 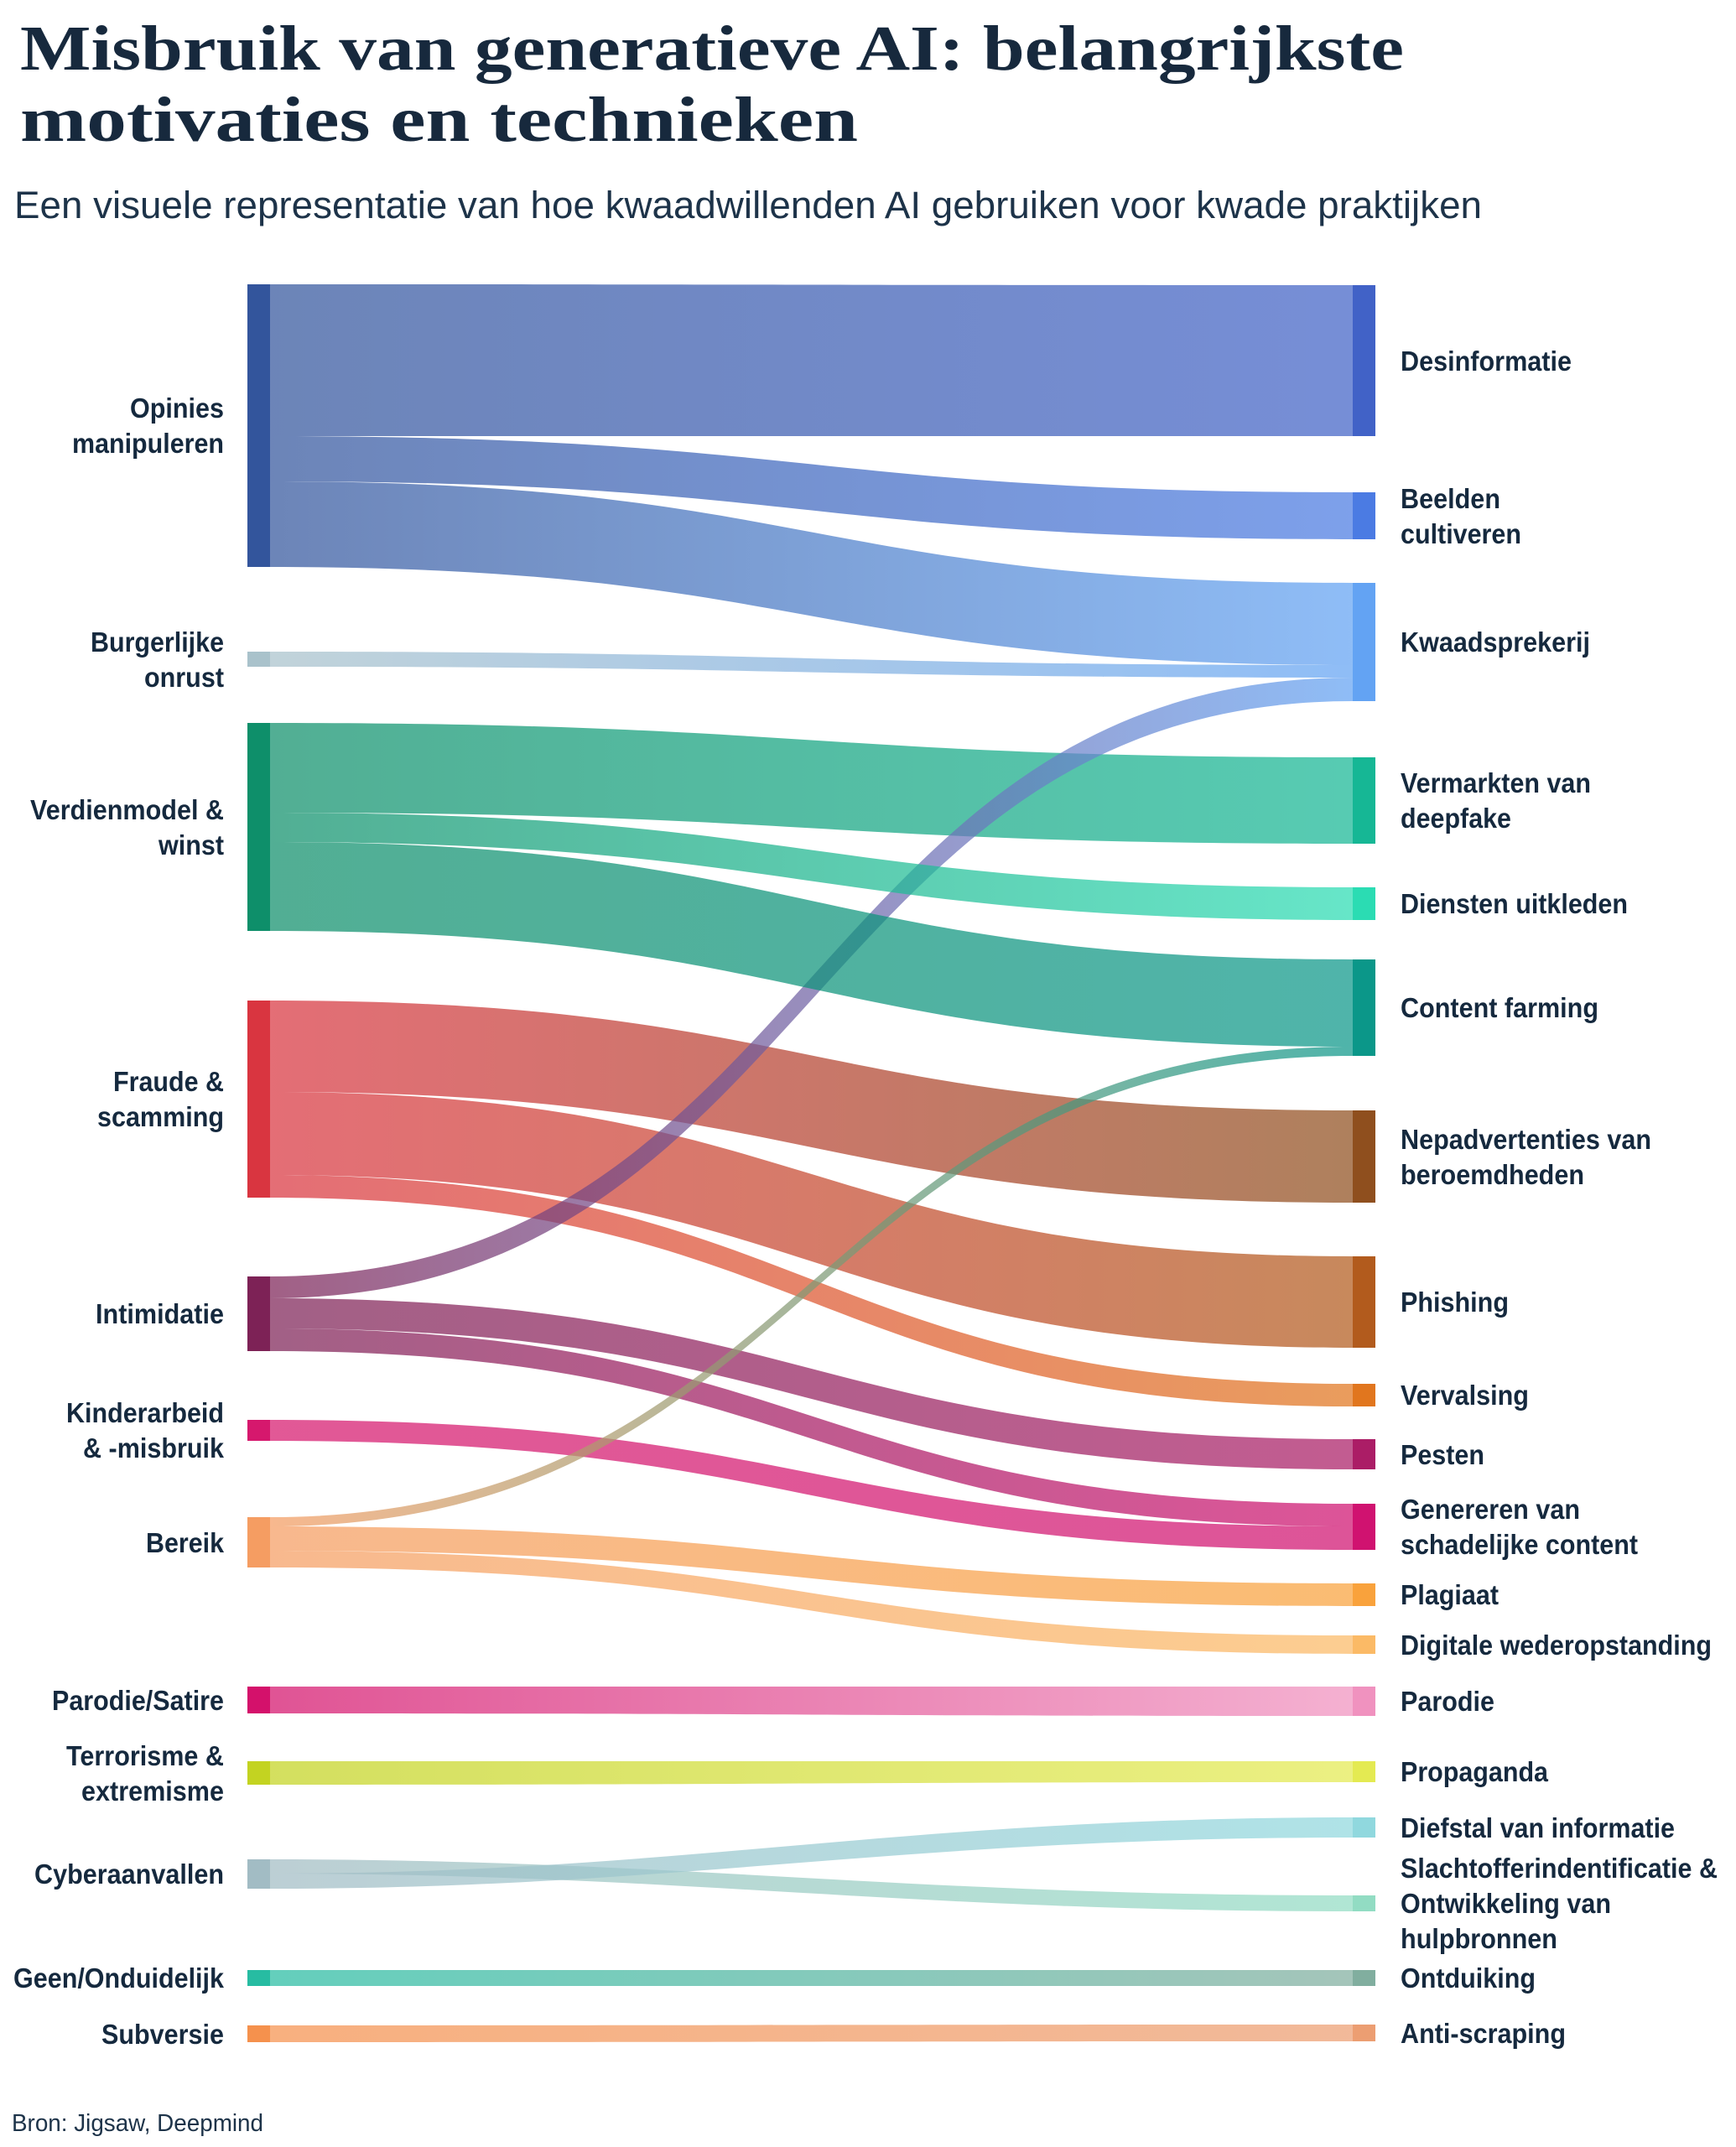 I want to click on svg-text: Terrorisme &, so click(x=145, y=1755).